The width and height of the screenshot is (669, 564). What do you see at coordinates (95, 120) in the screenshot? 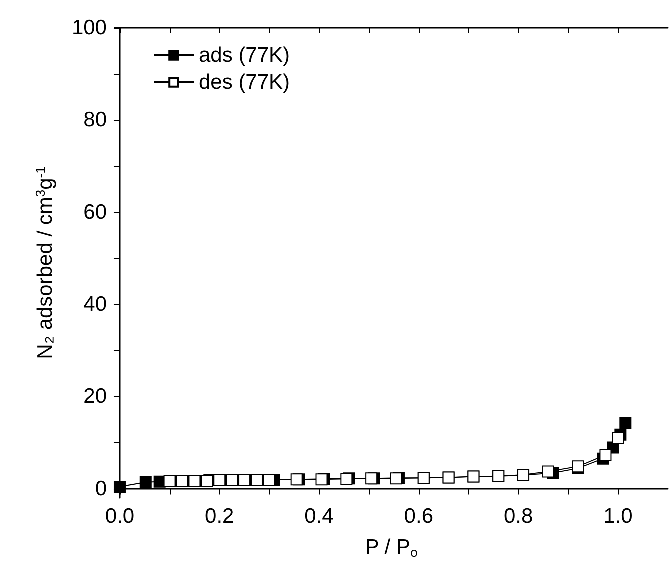
I see `y-tick-label: 80` at bounding box center [95, 120].